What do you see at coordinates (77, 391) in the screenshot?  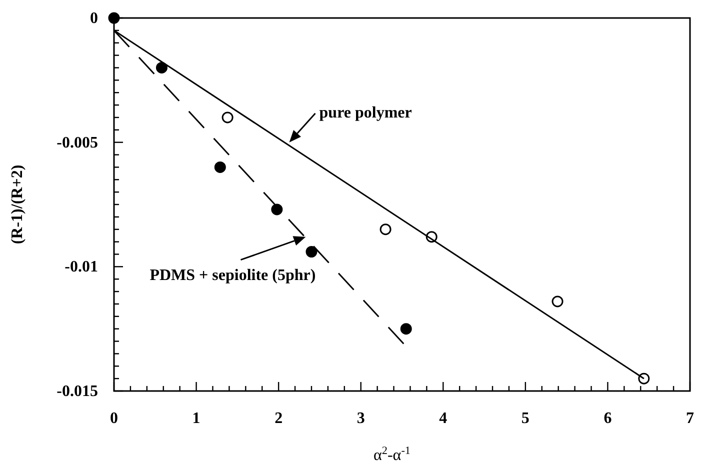 I see `y-tick-label: -0.015` at bounding box center [77, 391].